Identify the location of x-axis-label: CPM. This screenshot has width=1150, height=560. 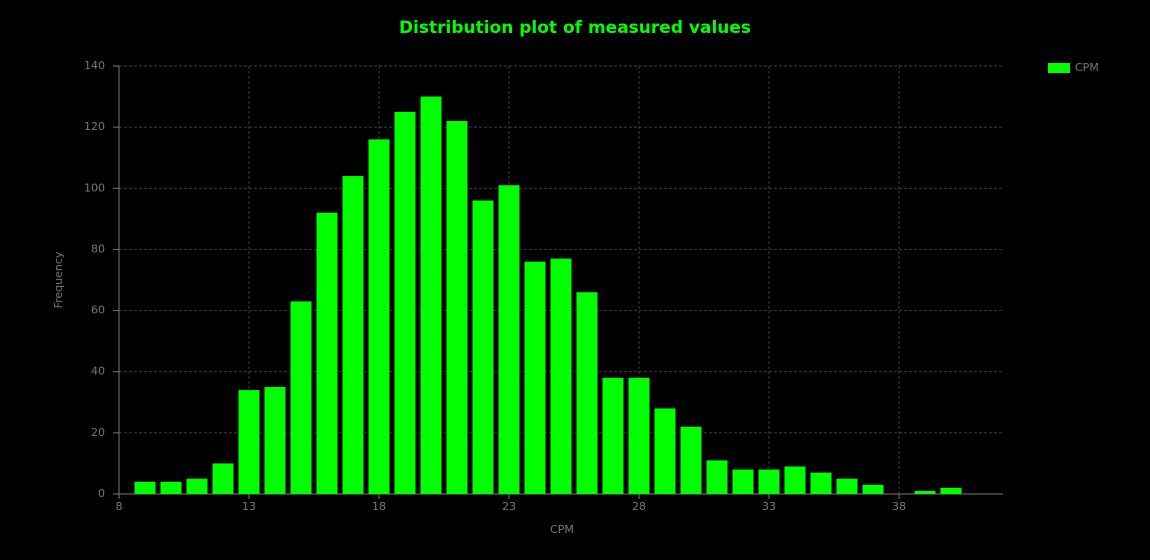
(562, 529).